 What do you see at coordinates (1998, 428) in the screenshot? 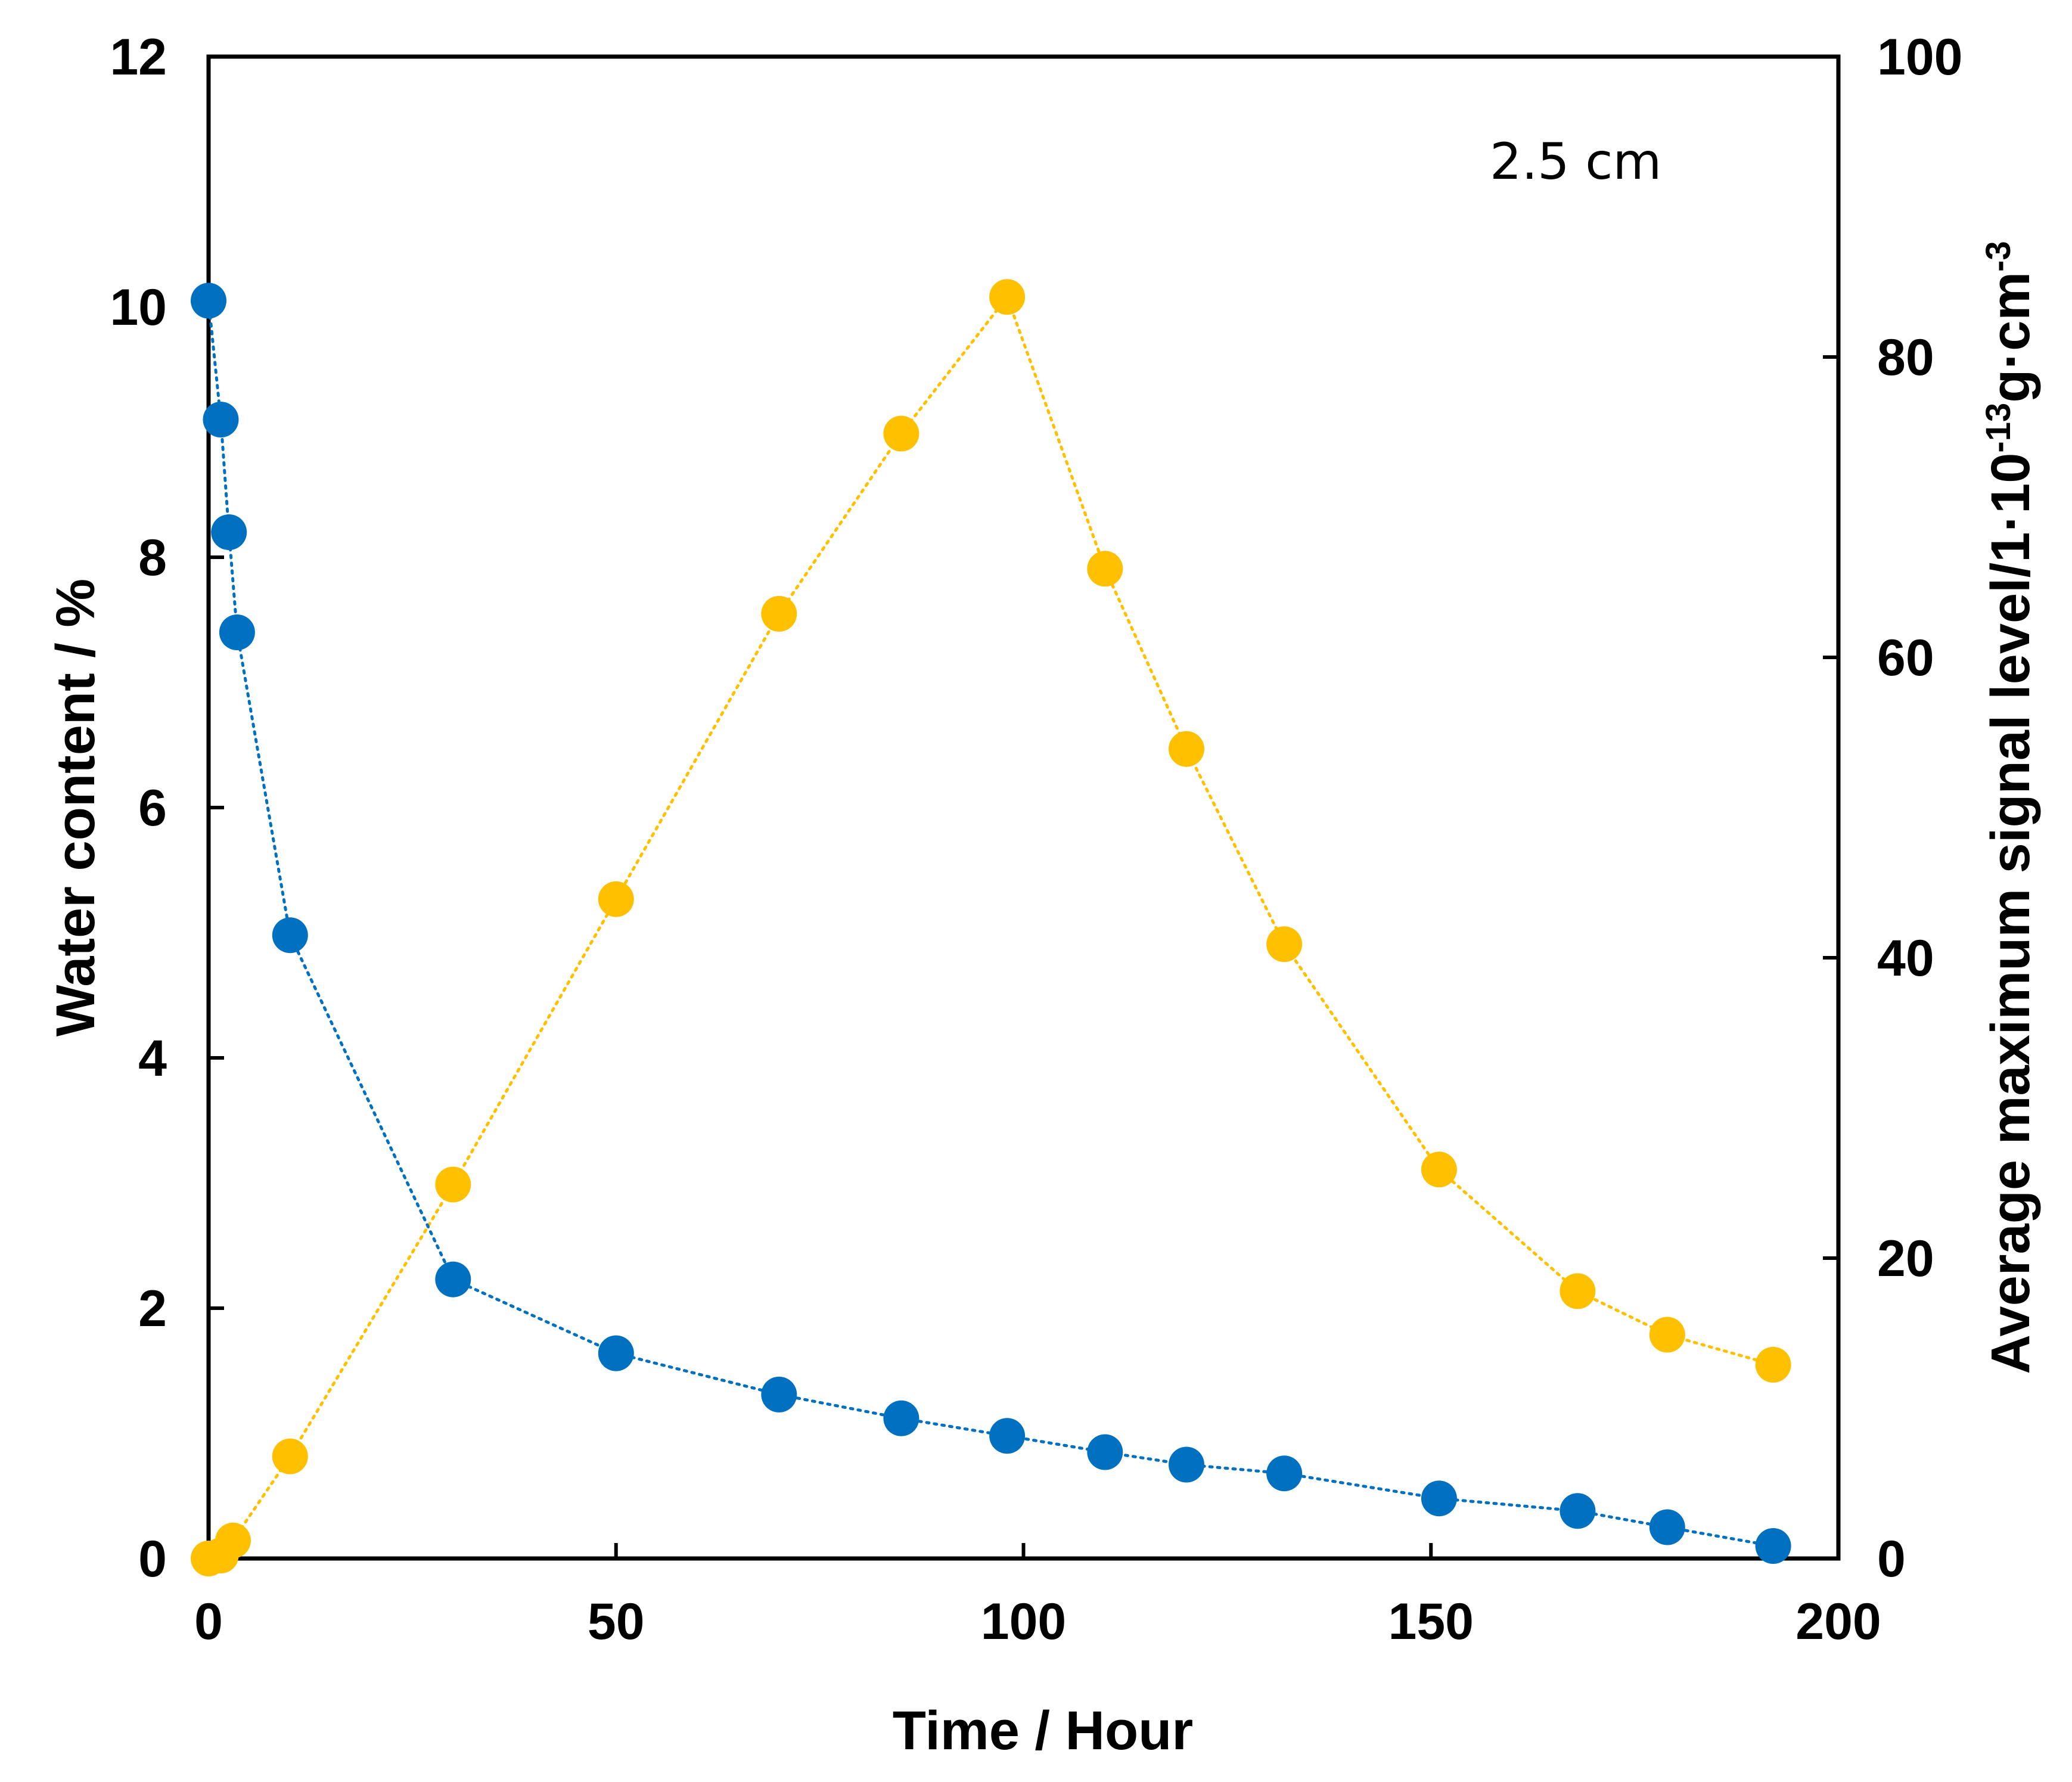
I see `right-y-axis-title-exp1: -13` at bounding box center [1998, 428].